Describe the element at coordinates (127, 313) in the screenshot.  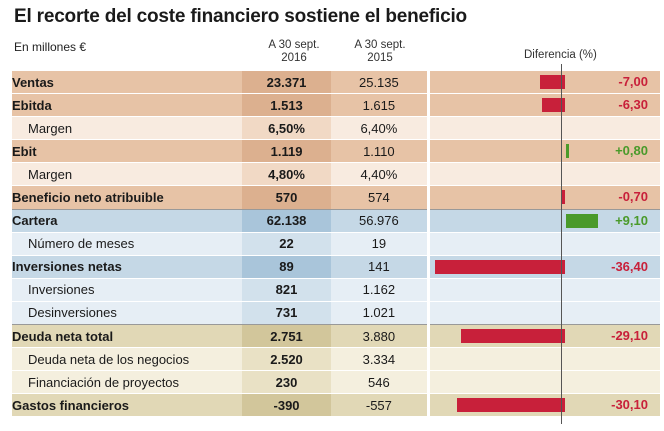
I see `row-label: Desinversiones` at that location.